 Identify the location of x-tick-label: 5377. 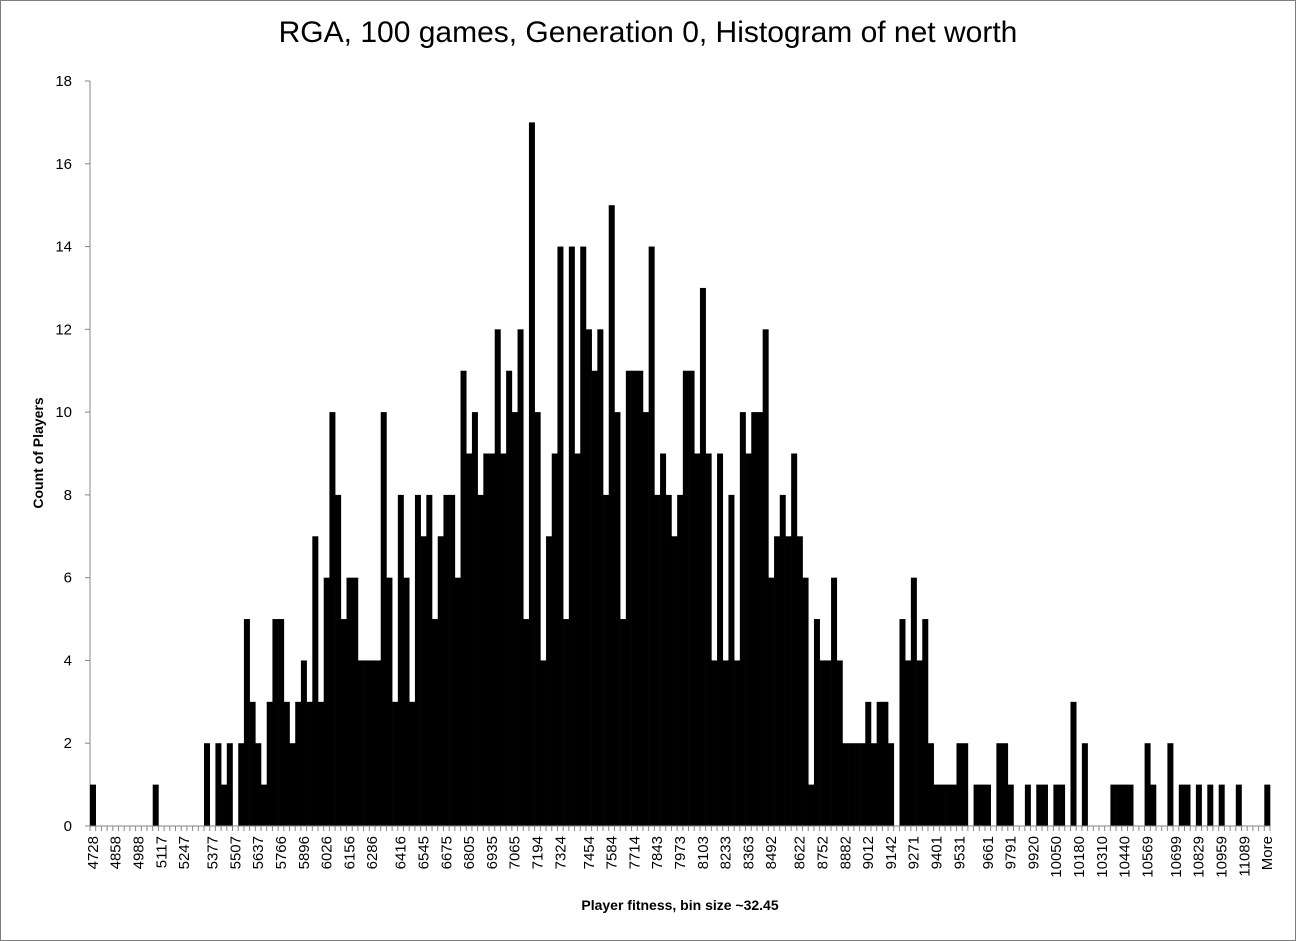
(213, 852).